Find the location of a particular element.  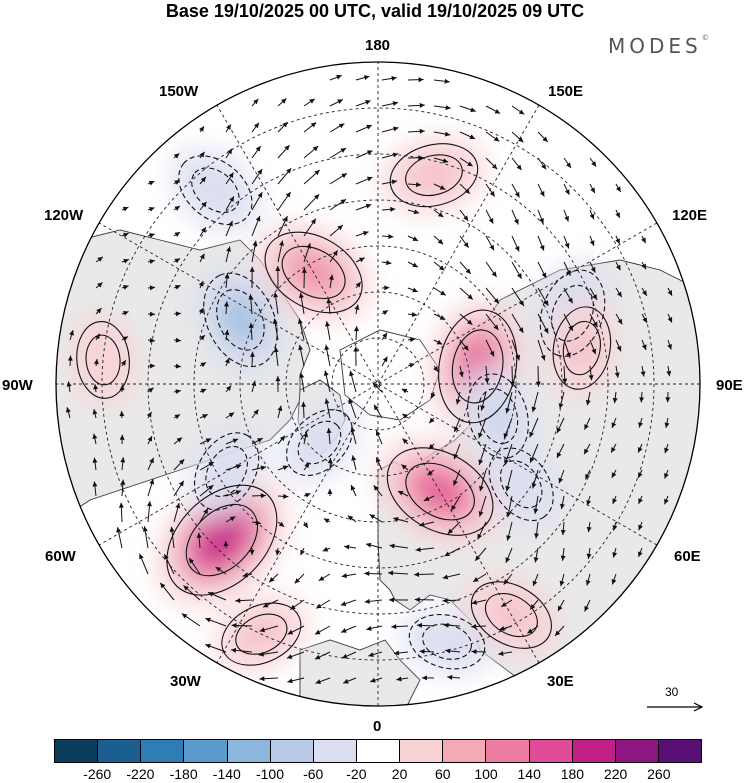

colorbar-tick-label: 20 is located at coordinates (399, 774).